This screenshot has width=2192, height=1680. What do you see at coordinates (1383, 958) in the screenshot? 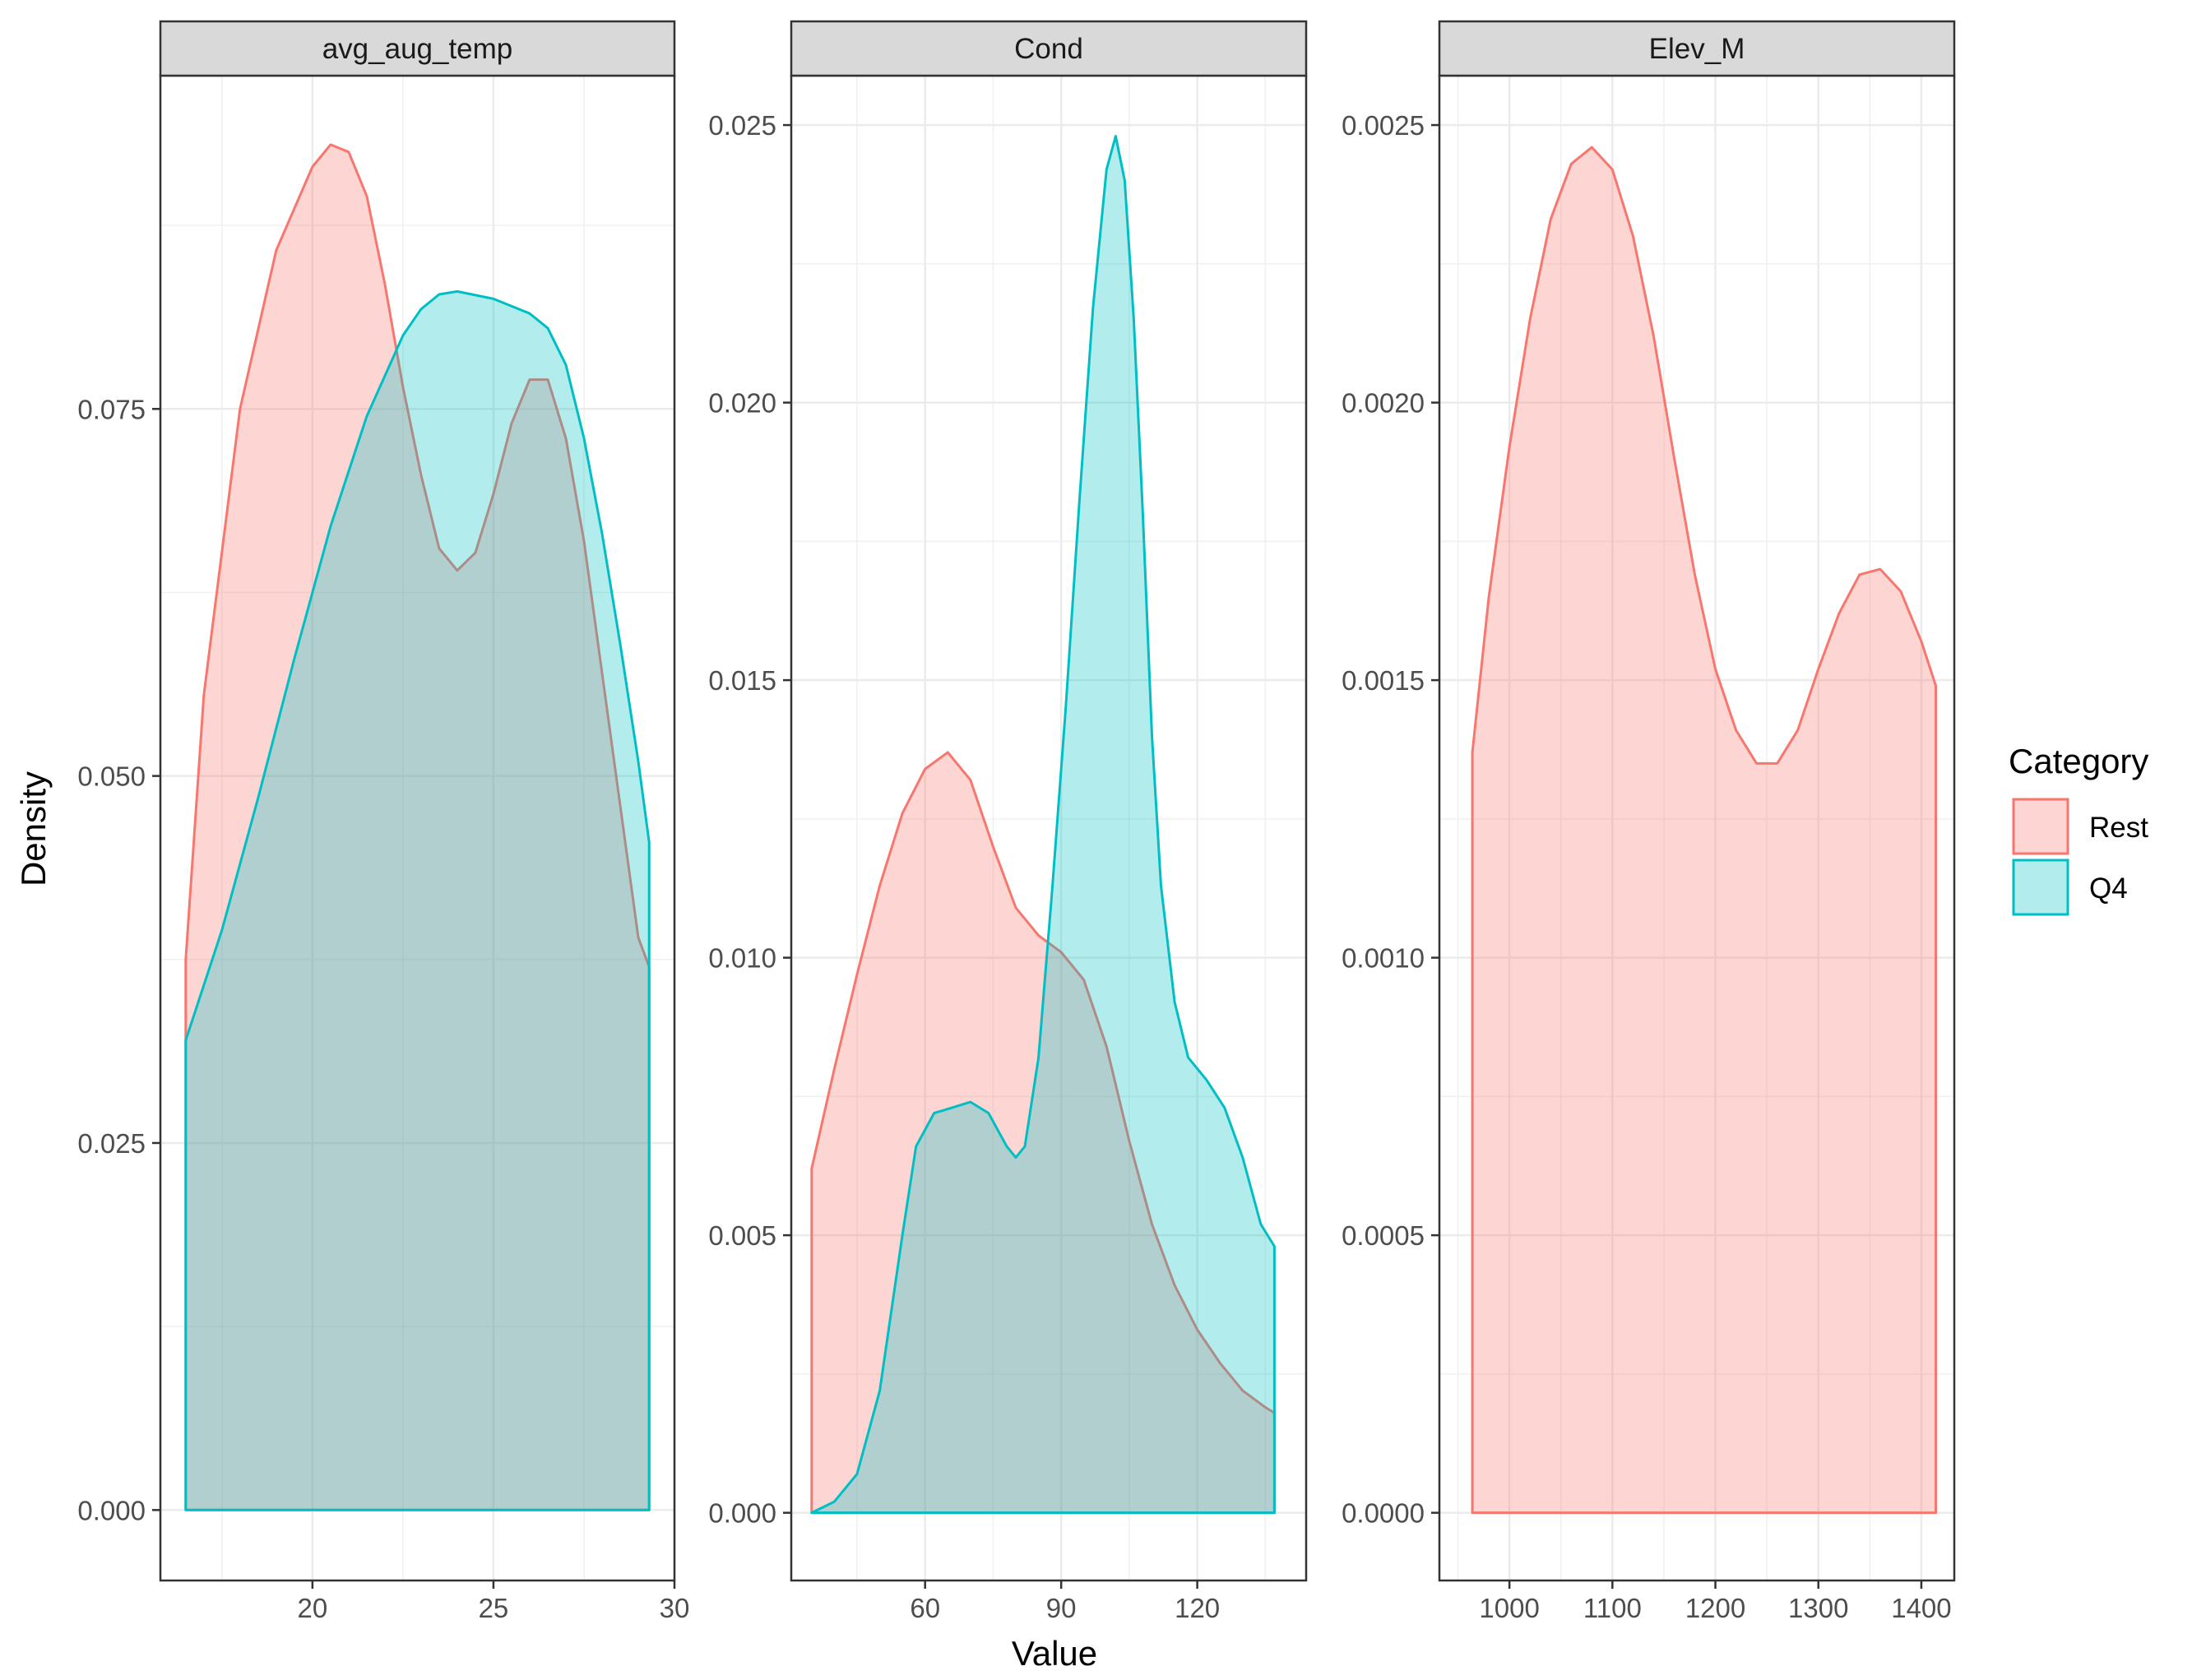
I see `y-tick-label: 0.0010` at bounding box center [1383, 958].